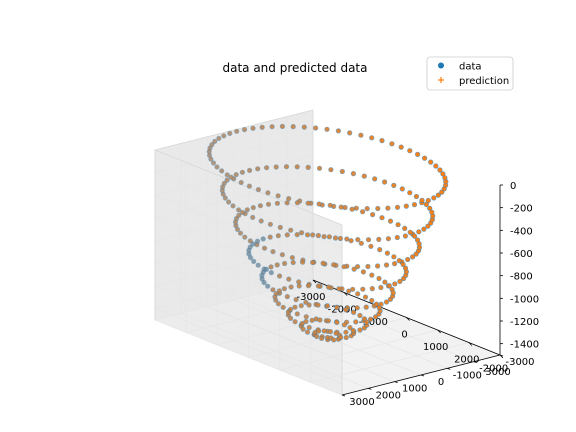 Image resolution: width=576 pixels, height=432 pixels. What do you see at coordinates (470, 73) in the screenshot?
I see `legend-frame` at bounding box center [470, 73].